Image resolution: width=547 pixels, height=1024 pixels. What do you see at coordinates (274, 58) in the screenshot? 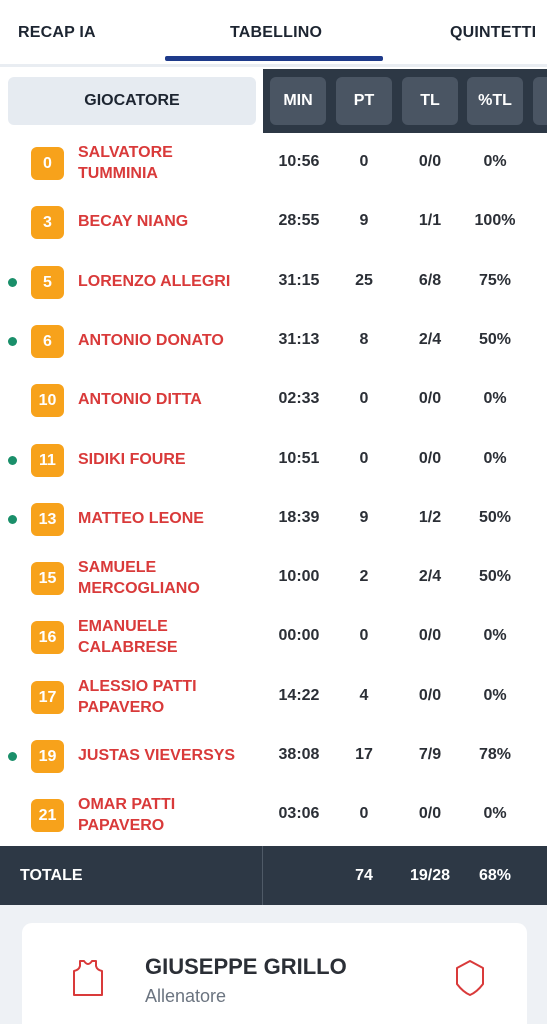
I see `active-tab-indicator` at bounding box center [274, 58].